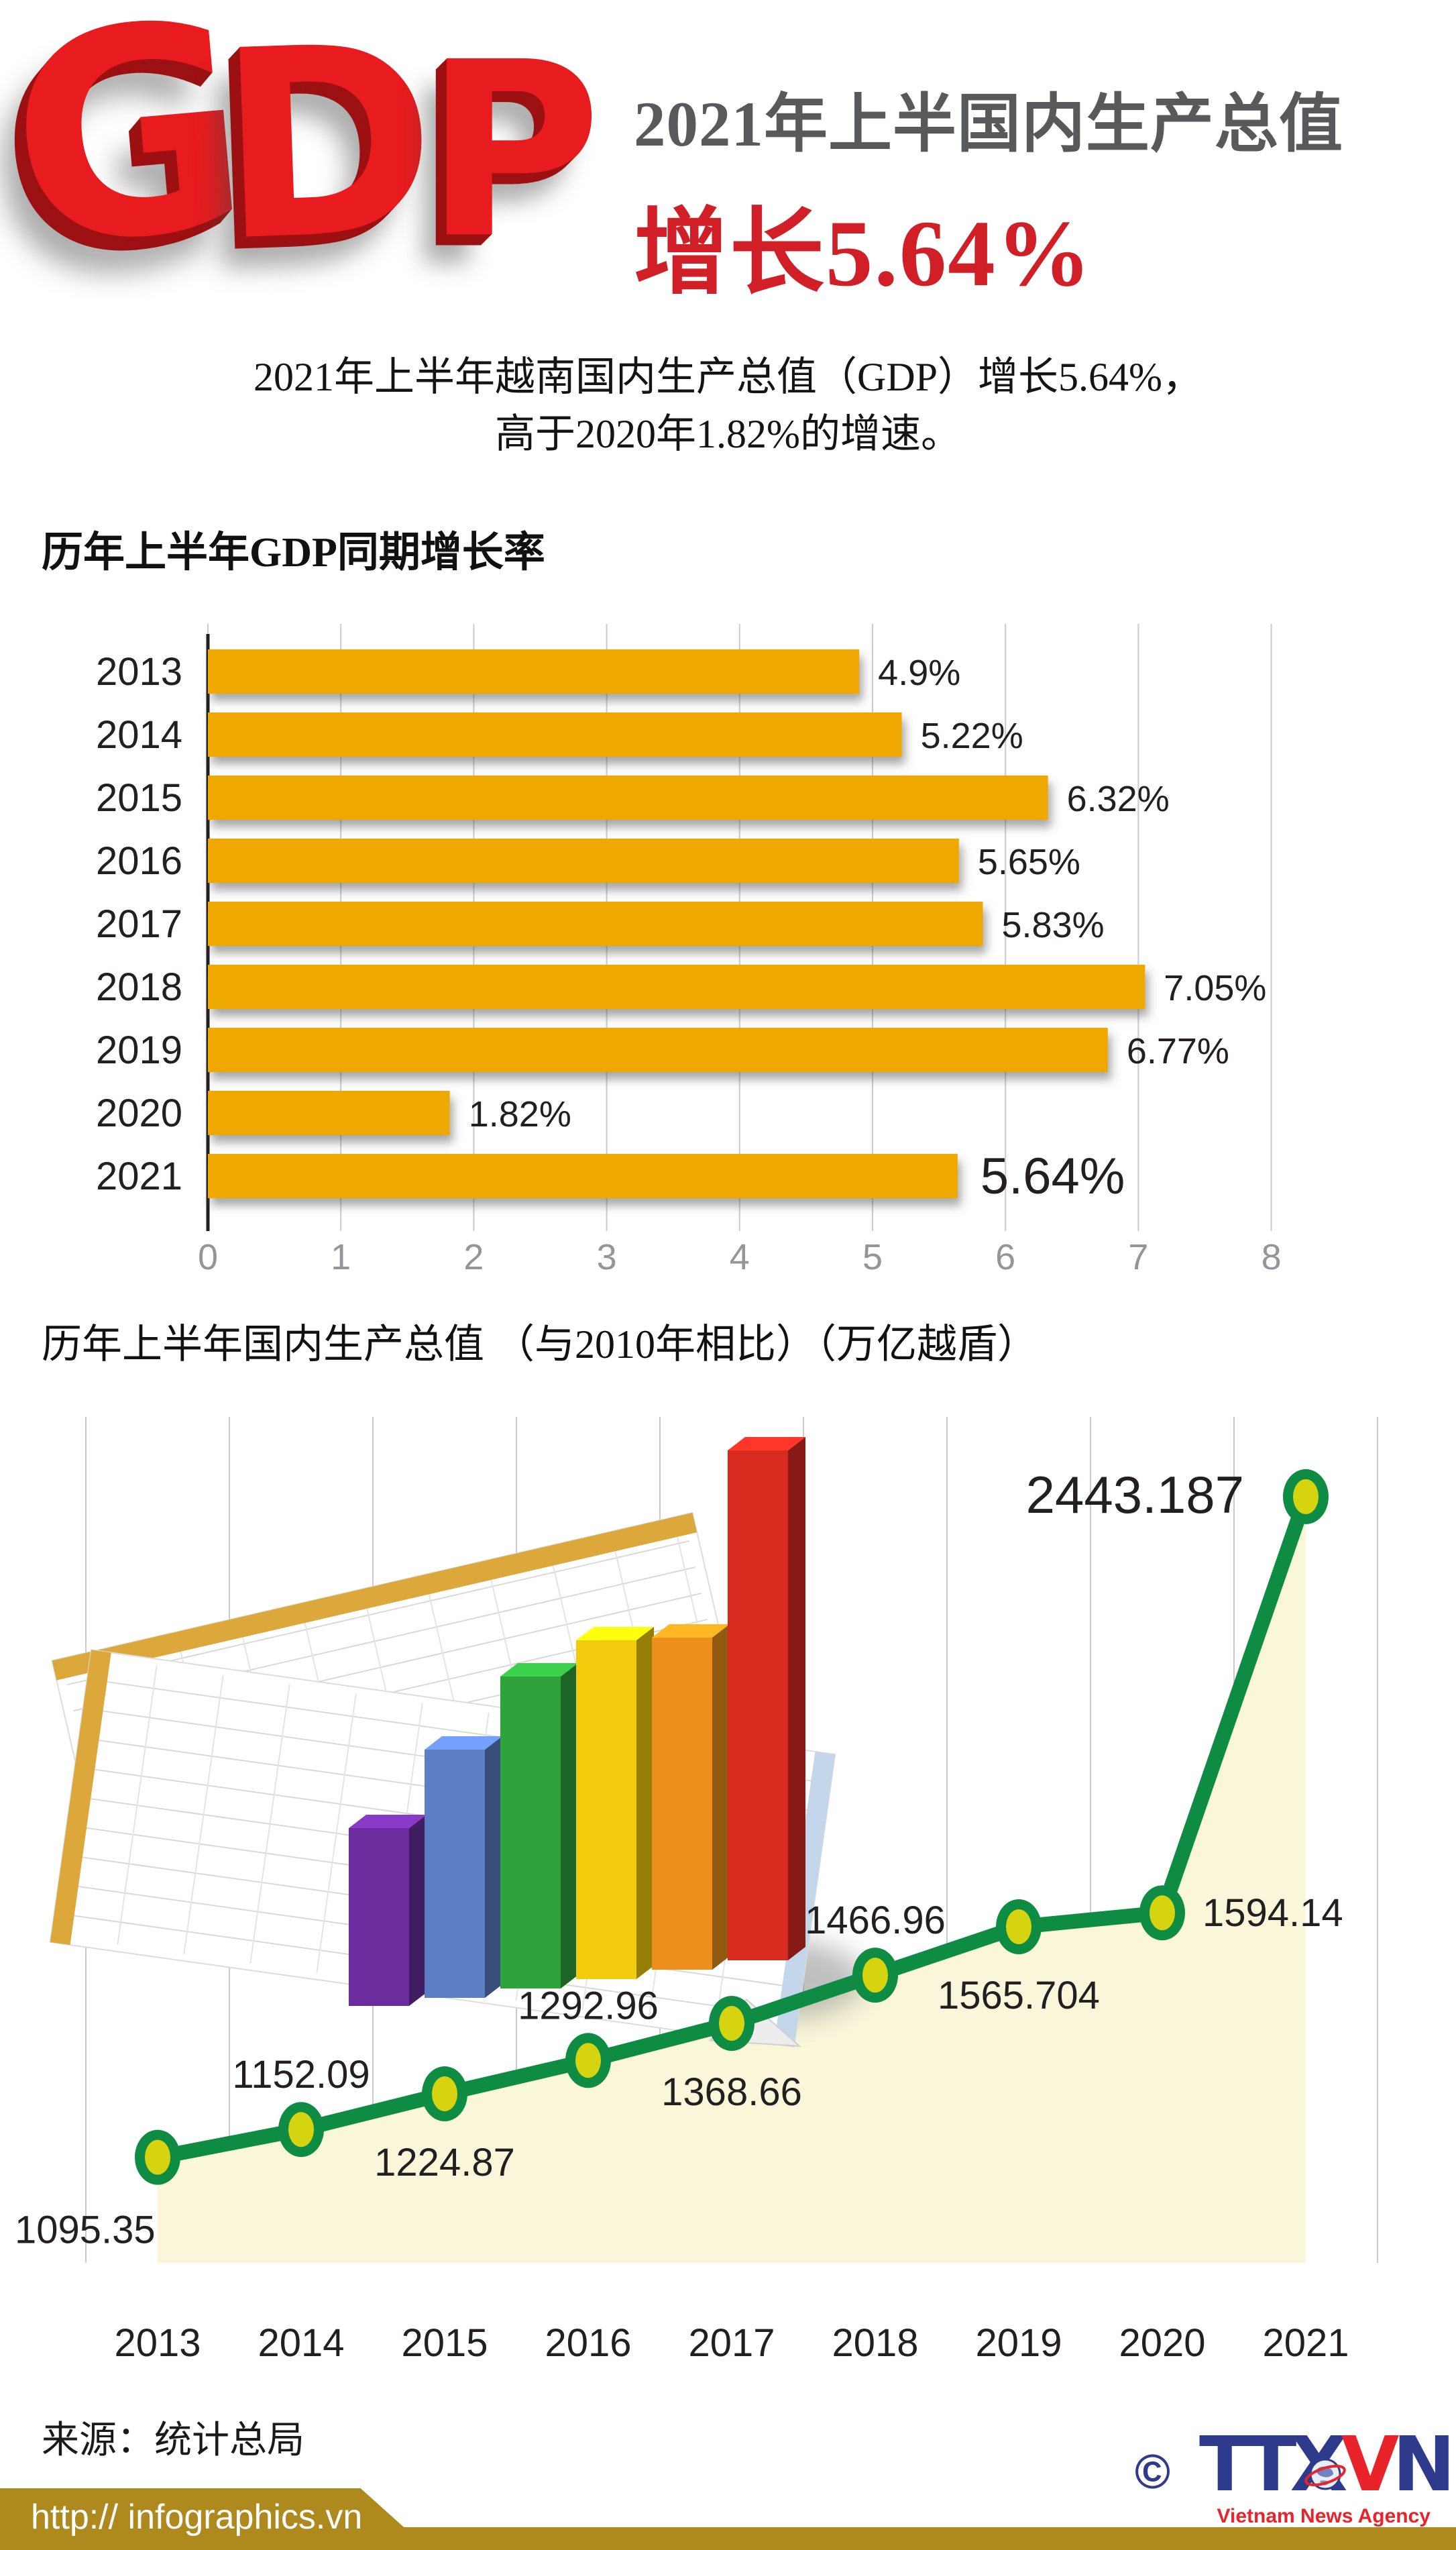 This screenshot has width=1456, height=2550. I want to click on category-label: 2014, so click(139, 735).